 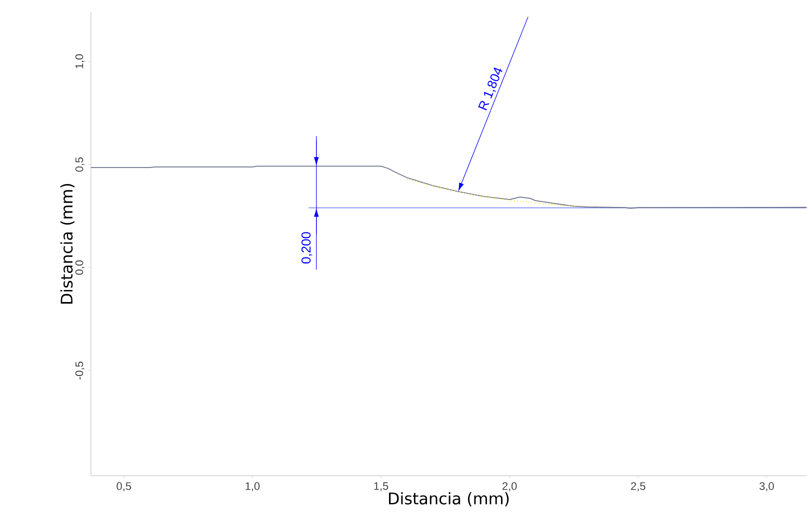 I want to click on y-tick-label: 0,0, so click(x=79, y=267).